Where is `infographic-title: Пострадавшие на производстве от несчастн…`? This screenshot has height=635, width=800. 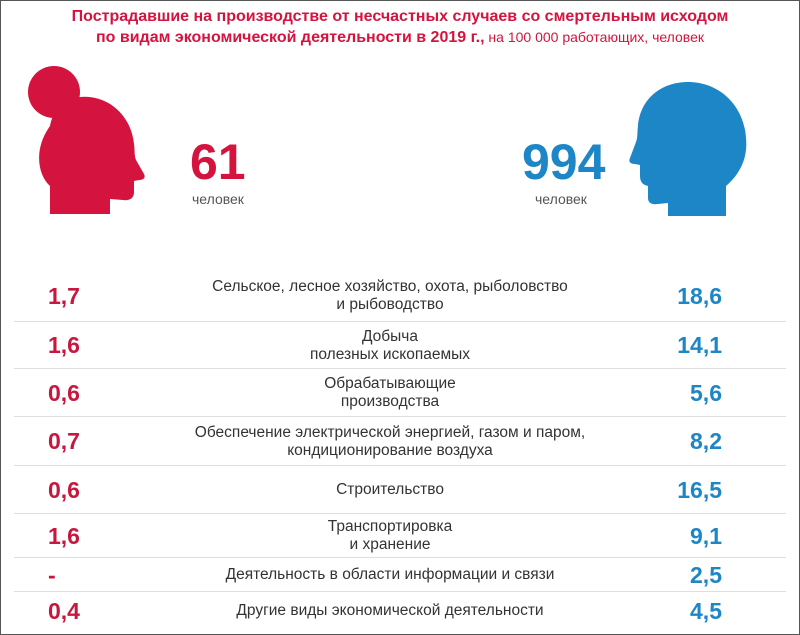 infographic-title: Пострадавшие на производстве от несчастн… is located at coordinates (400, 27).